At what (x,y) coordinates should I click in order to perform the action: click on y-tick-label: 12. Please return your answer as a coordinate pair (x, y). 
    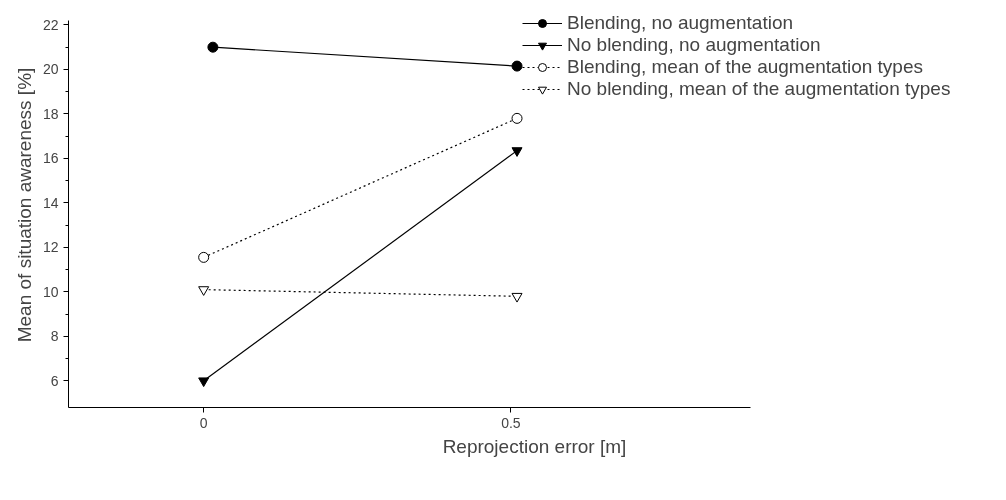
    Looking at the image, I should click on (50, 247).